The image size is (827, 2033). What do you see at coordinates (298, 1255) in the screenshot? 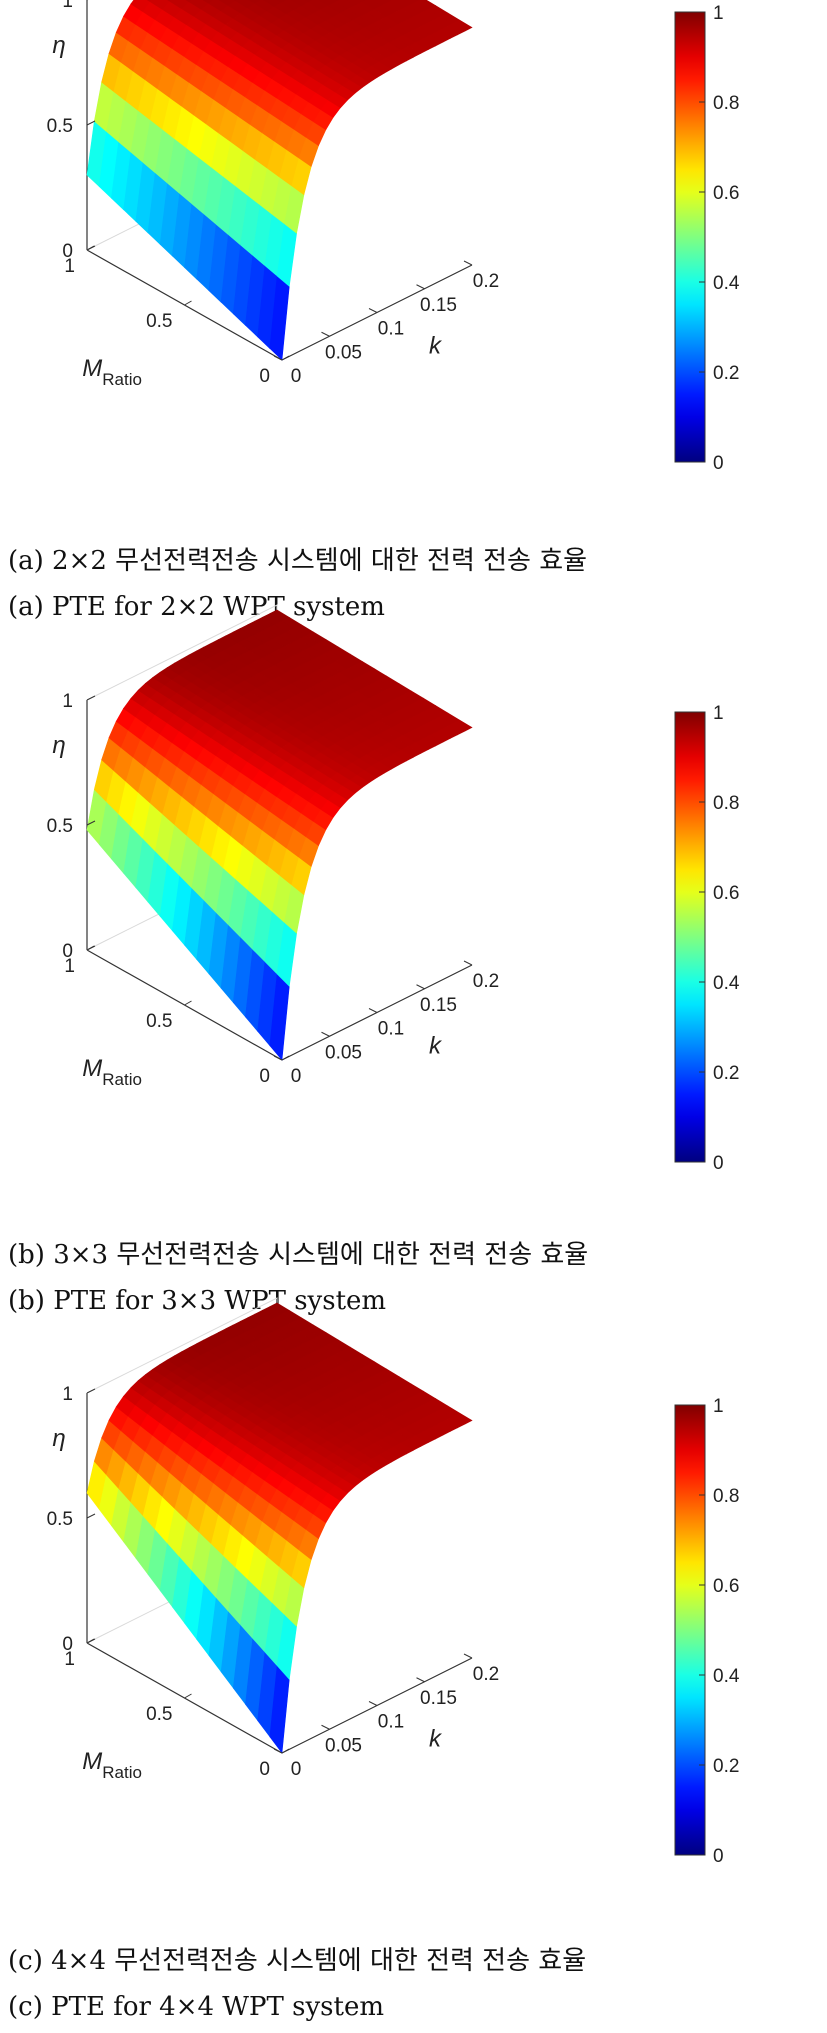
I see `caption-ko-b: (b) 3×3 무선전력전송 시스템에 대한 전력 전송 효율` at bounding box center [298, 1255].